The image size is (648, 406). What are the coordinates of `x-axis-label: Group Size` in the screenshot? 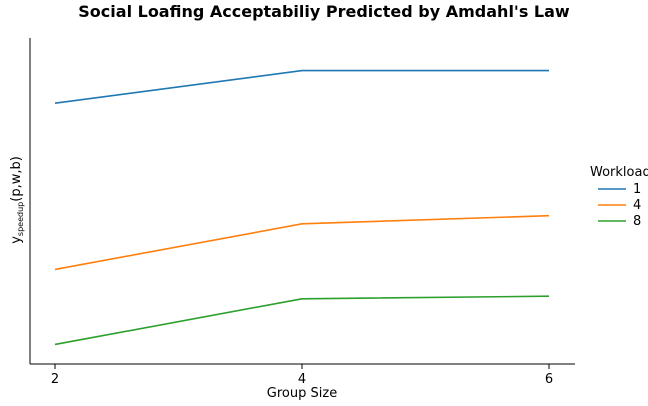 It's located at (302, 393).